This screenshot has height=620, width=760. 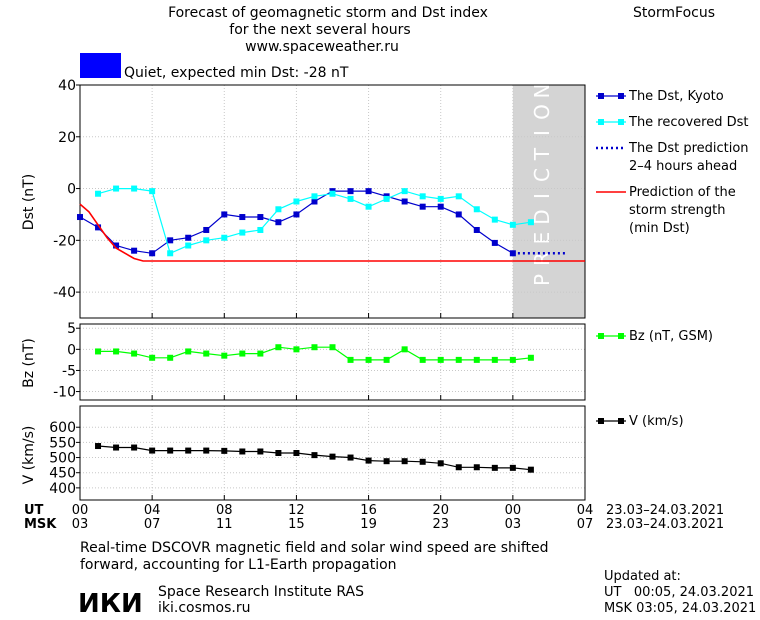 I want to click on msk-tick-label: 15, so click(x=296, y=524).